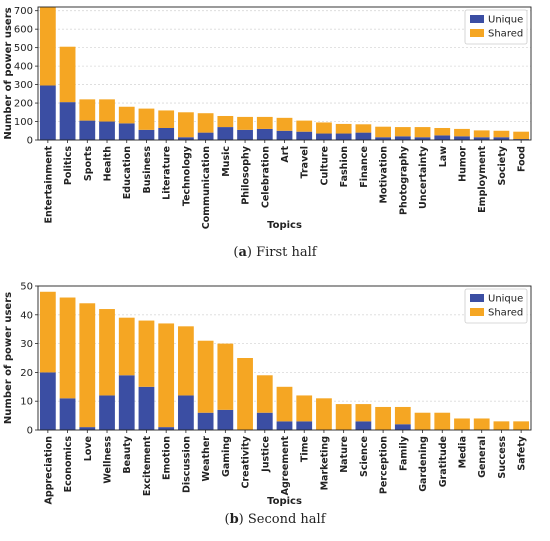 This screenshot has width=550, height=541. What do you see at coordinates (88, 448) in the screenshot?
I see `x-tick-label-love: Love` at bounding box center [88, 448].